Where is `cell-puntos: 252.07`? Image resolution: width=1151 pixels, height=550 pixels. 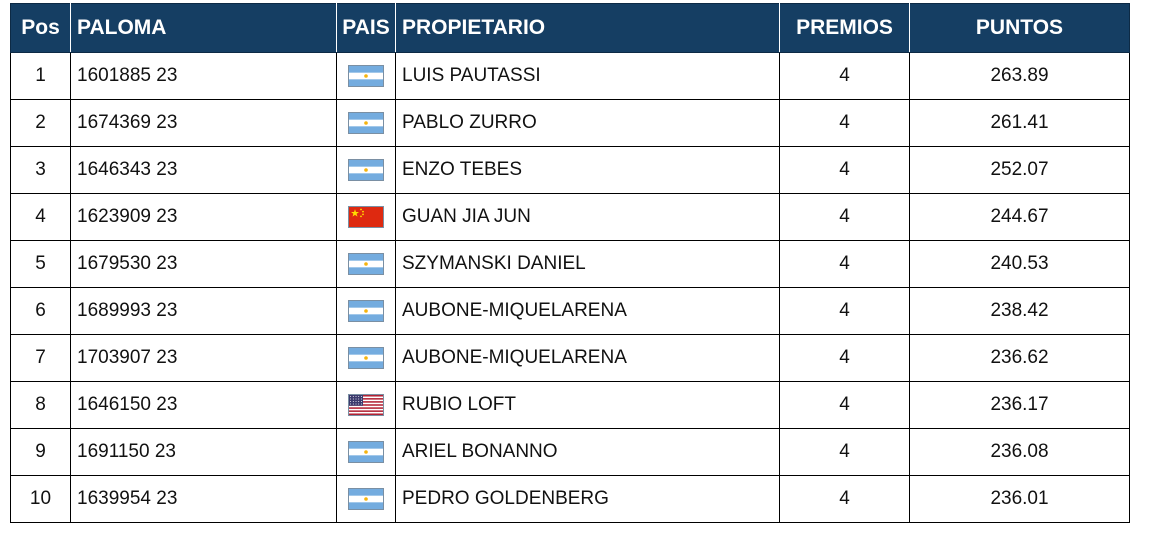
cell-puntos: 252.07 is located at coordinates (1019, 170).